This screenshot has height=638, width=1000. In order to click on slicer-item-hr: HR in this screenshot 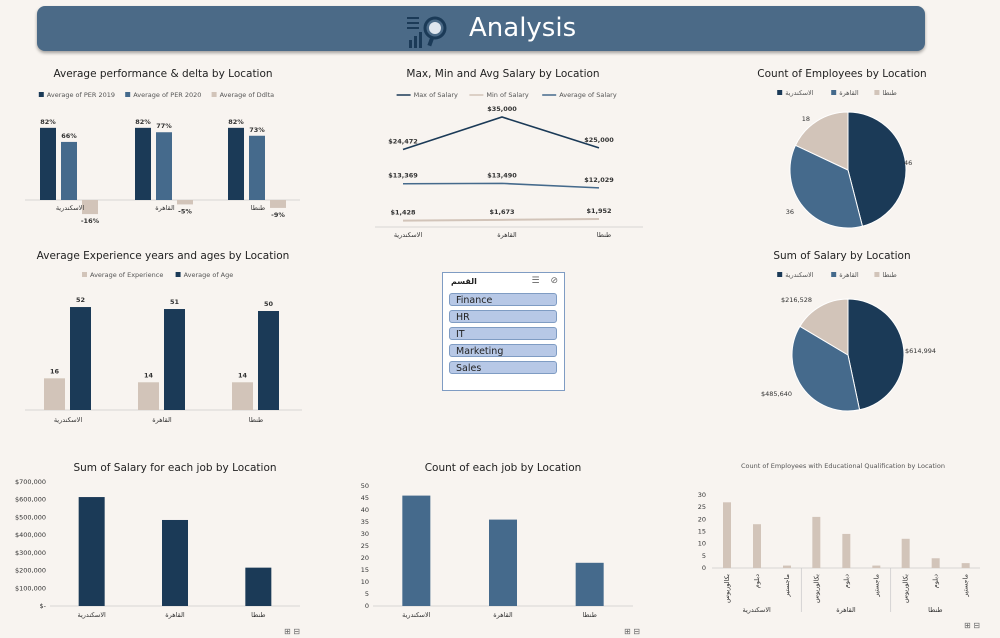, I will do `click(503, 316)`.